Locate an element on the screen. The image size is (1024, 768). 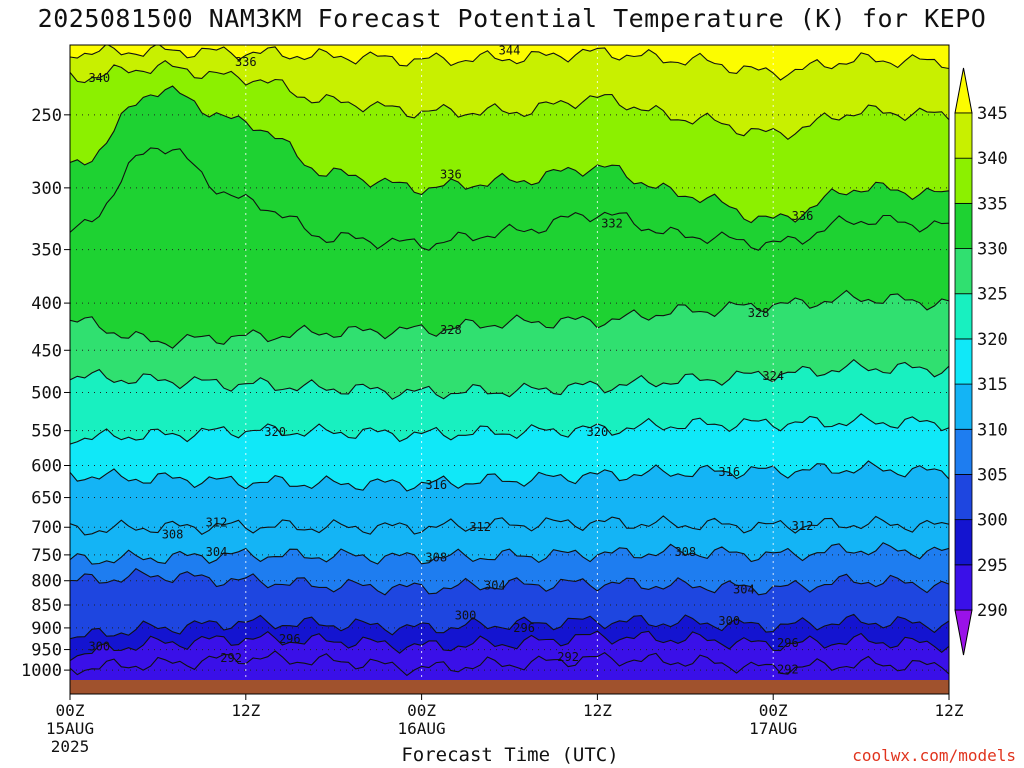
colorbar-label-295: 295 is located at coordinates (992, 566).